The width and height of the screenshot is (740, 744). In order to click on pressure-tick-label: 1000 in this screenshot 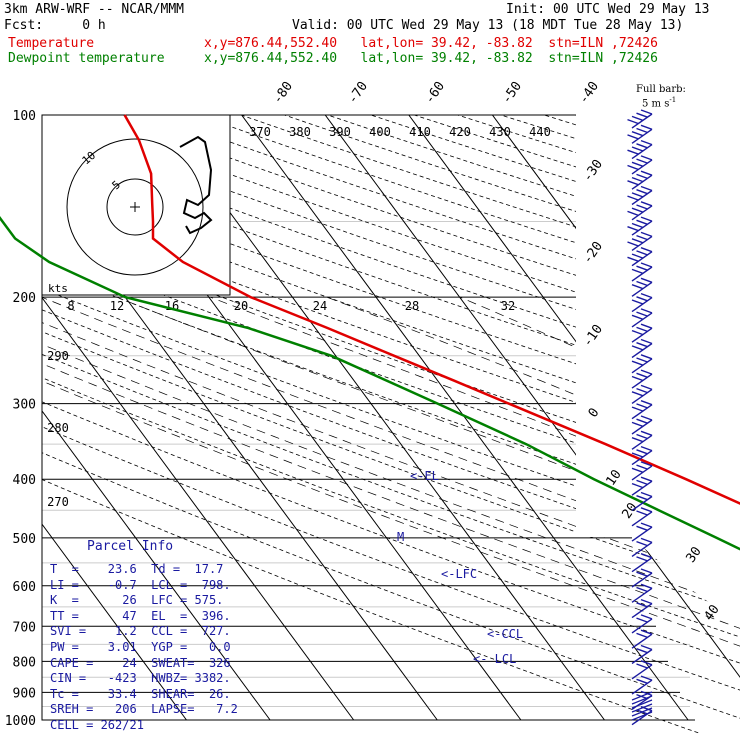, I will do `click(20, 721)`.